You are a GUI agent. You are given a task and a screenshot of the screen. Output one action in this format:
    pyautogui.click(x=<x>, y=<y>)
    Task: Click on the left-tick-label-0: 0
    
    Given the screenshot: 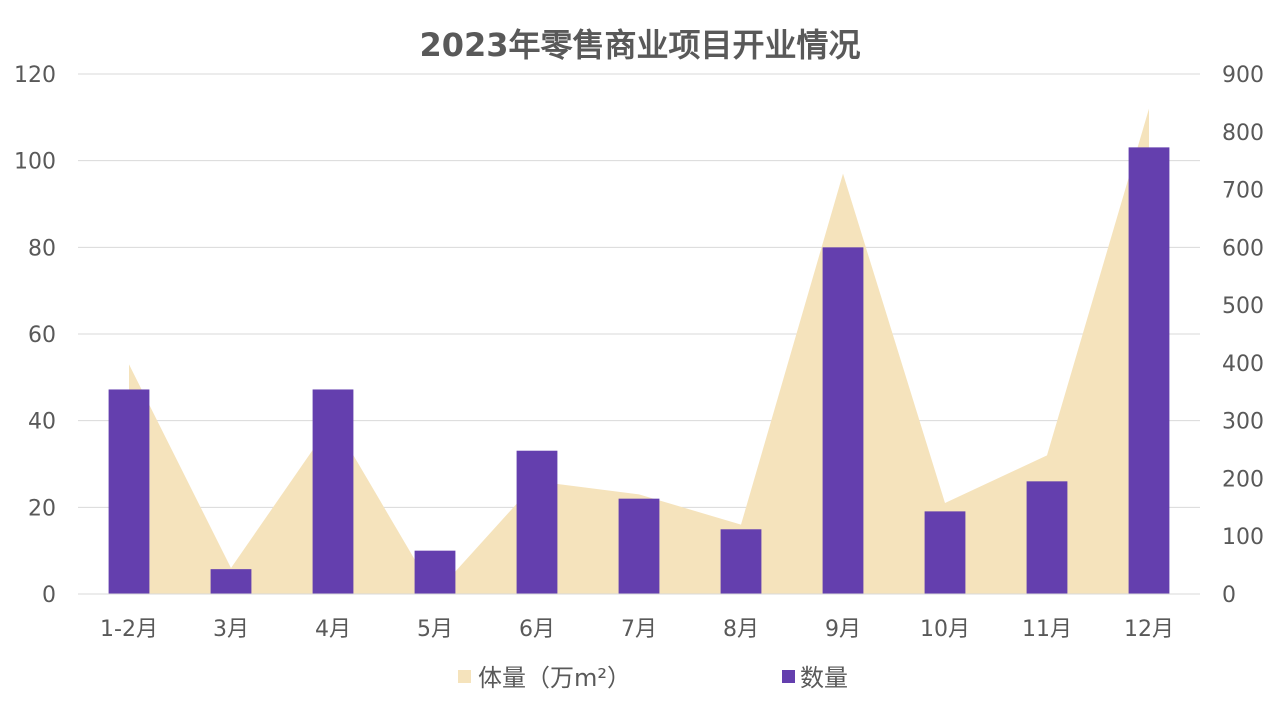 What is the action you would take?
    pyautogui.click(x=49, y=595)
    